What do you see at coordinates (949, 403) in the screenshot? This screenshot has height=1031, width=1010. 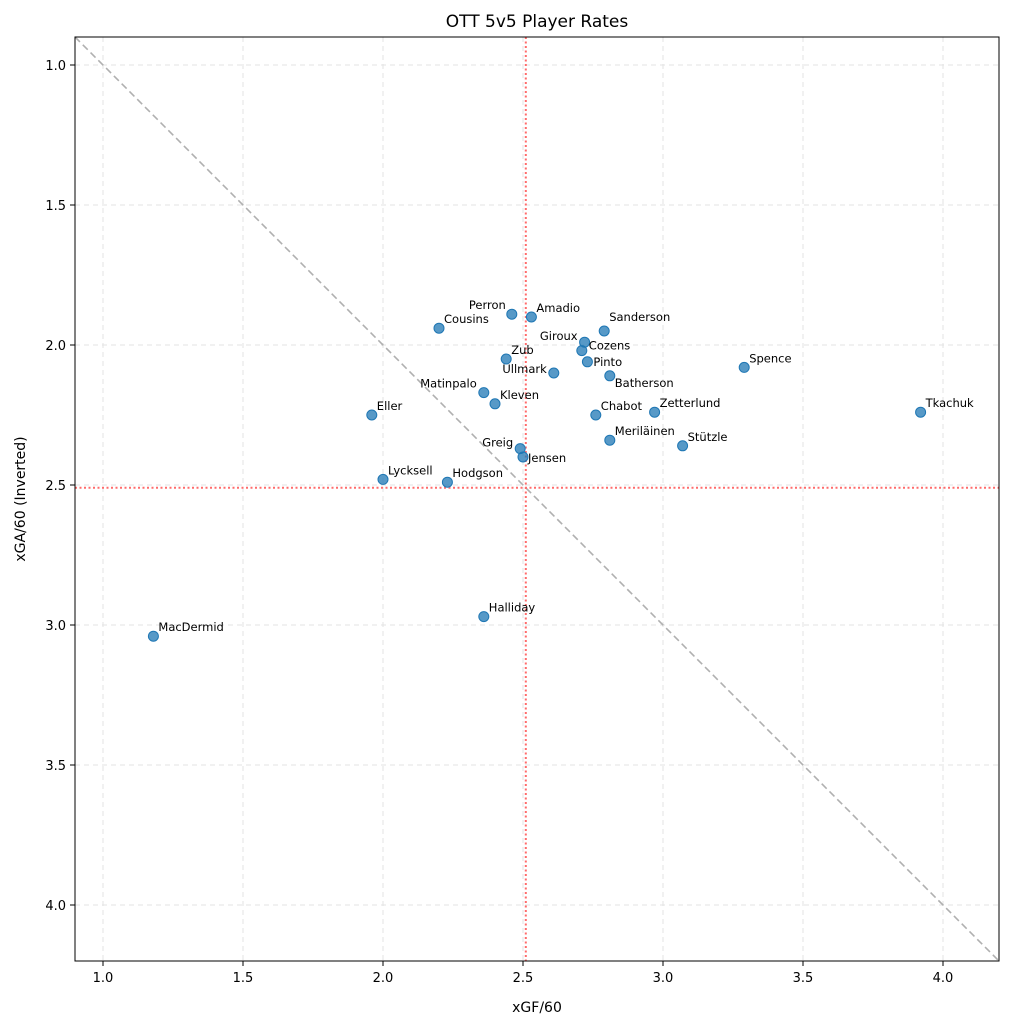 I see `point-label: Tkachuk` at bounding box center [949, 403].